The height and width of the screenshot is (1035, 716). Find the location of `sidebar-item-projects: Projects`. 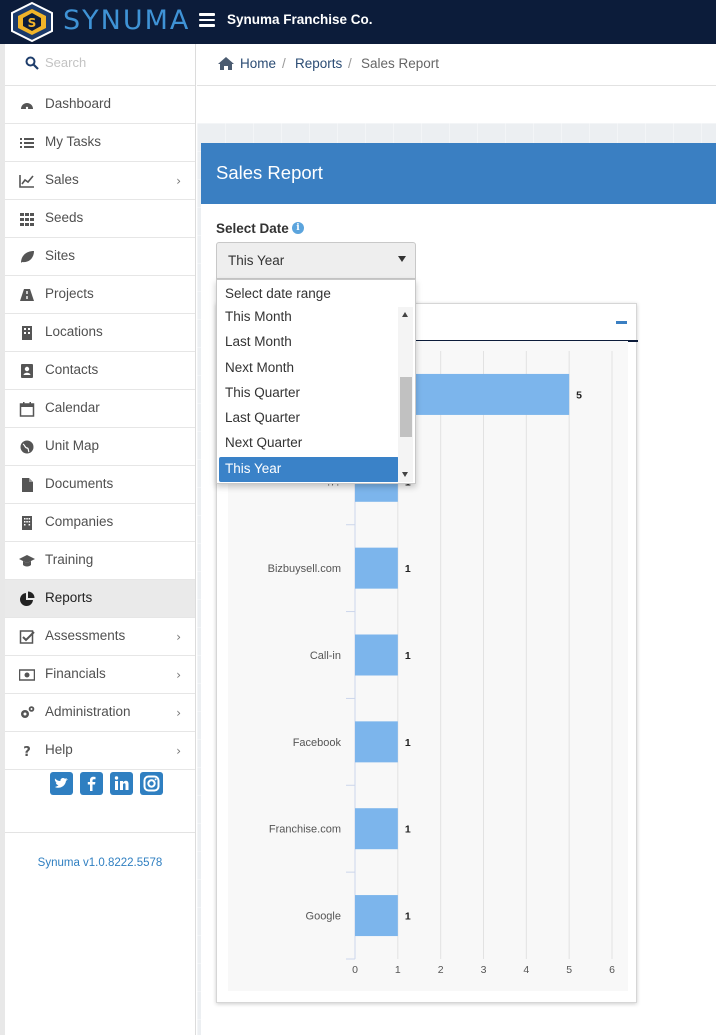

sidebar-item-projects: Projects is located at coordinates (100, 295).